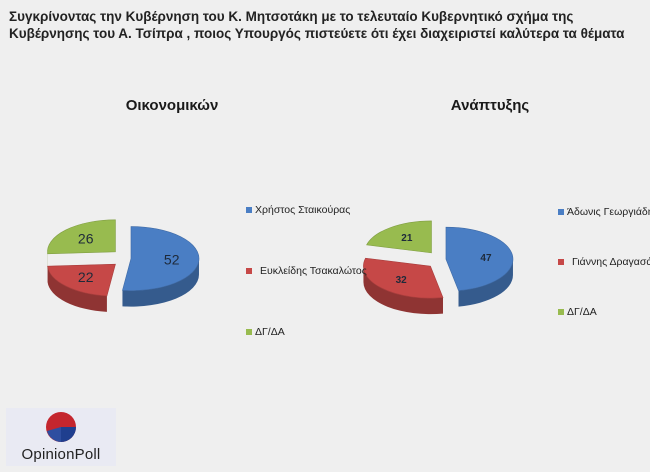  I want to click on pie-data-label: 52, so click(172, 260).